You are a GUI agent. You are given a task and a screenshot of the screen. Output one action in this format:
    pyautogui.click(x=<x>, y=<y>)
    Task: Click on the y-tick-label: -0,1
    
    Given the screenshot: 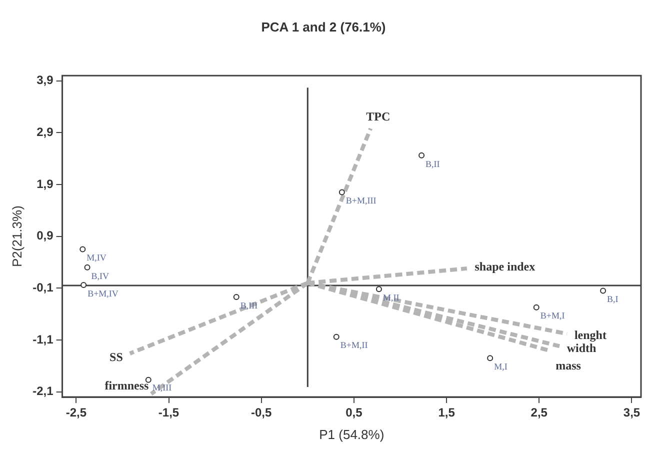 What is the action you would take?
    pyautogui.click(x=43, y=287)
    